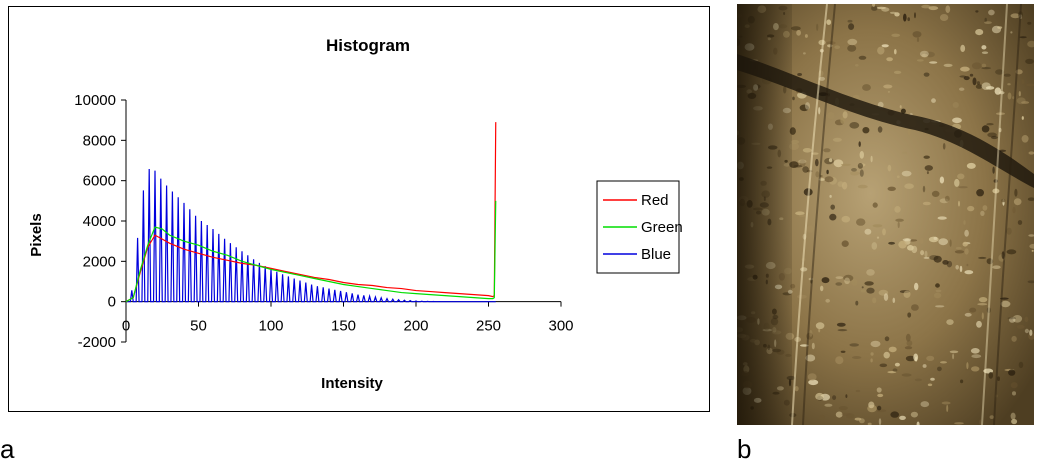  I want to click on y-tick-label: 0, so click(112, 302).